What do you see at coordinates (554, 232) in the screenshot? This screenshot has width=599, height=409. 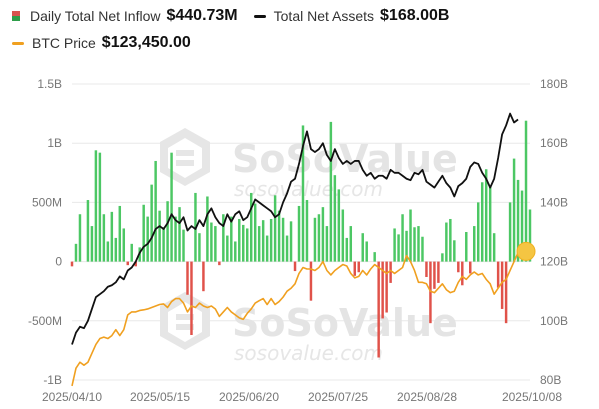 I see `right-axis: 180B 160B 140B 120B 100B 80B` at bounding box center [554, 232].